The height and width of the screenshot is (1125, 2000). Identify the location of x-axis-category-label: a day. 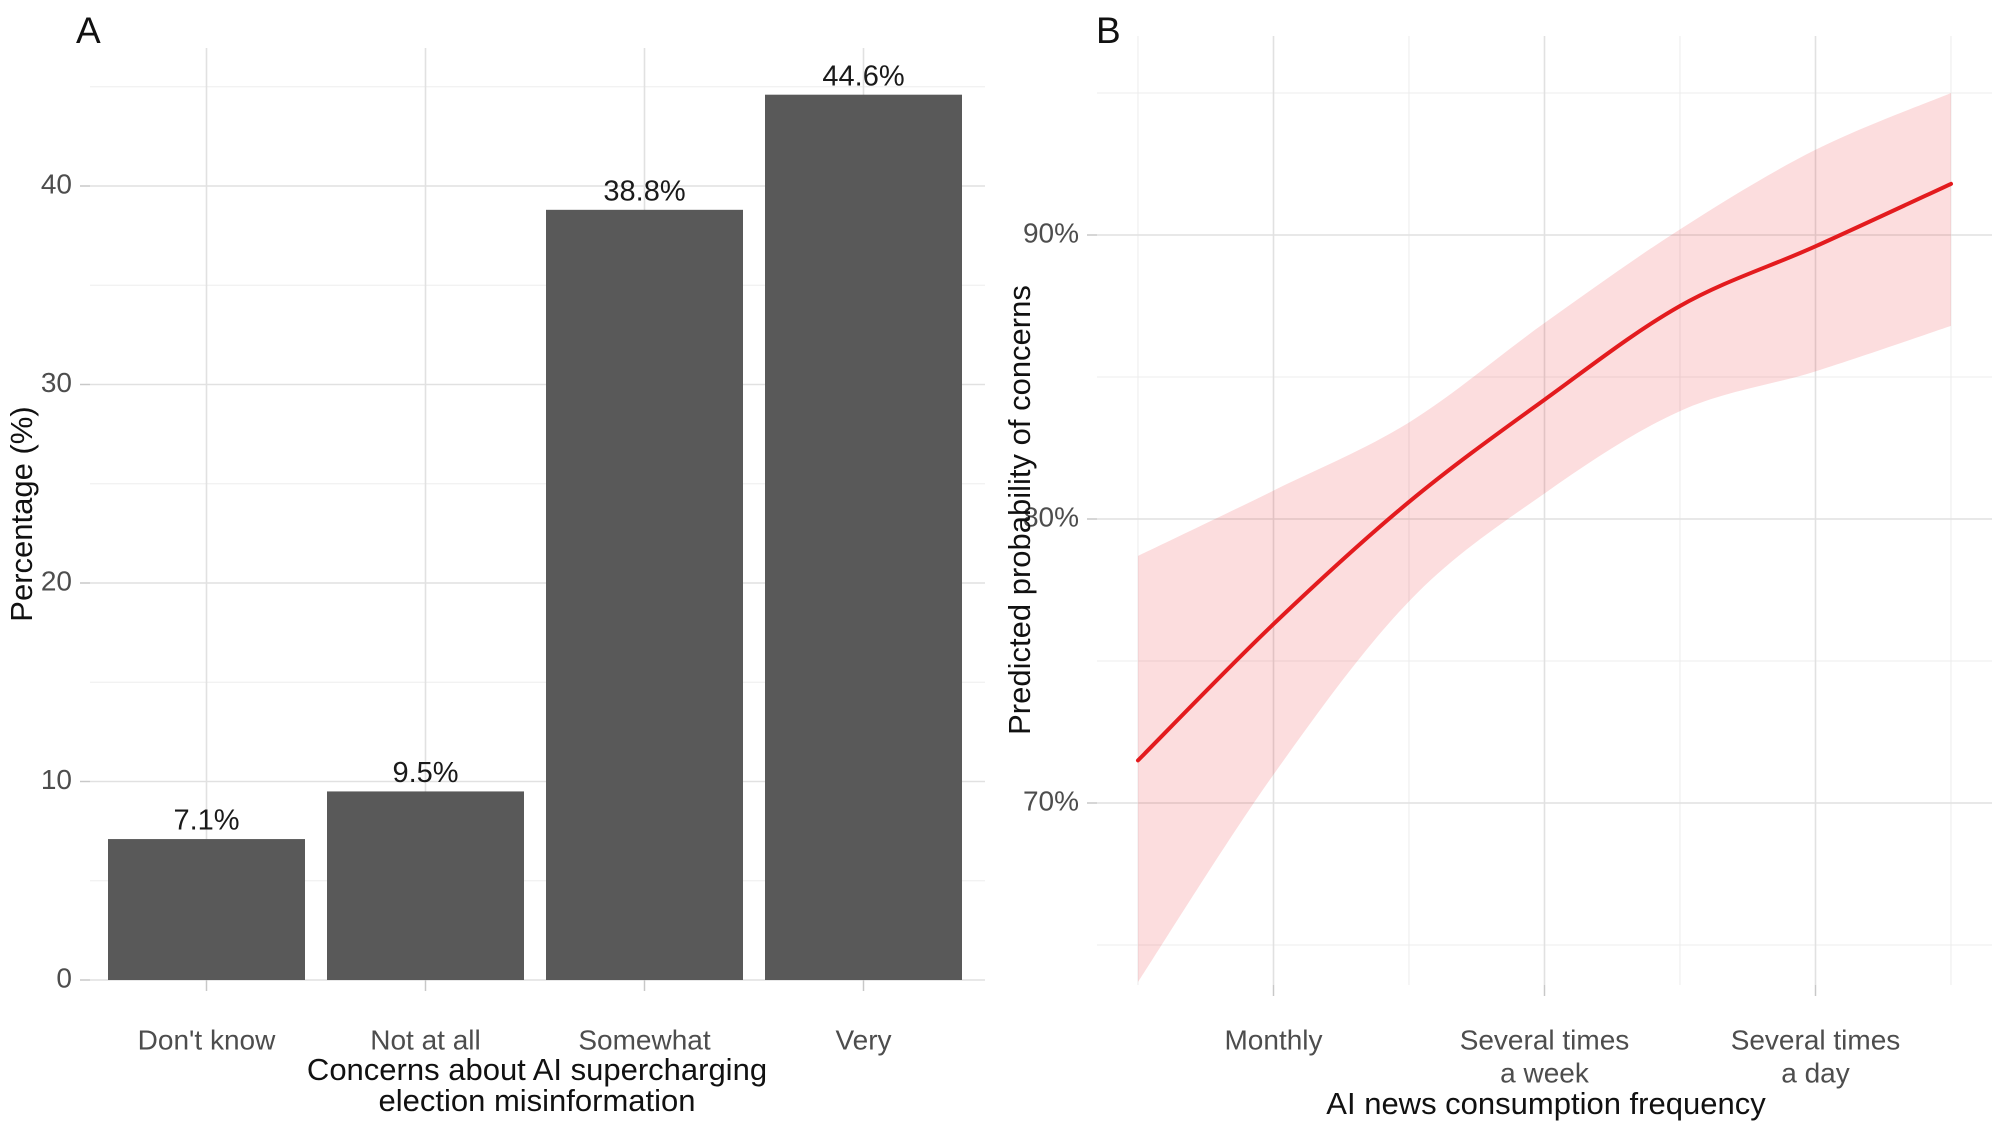
(1815, 1072).